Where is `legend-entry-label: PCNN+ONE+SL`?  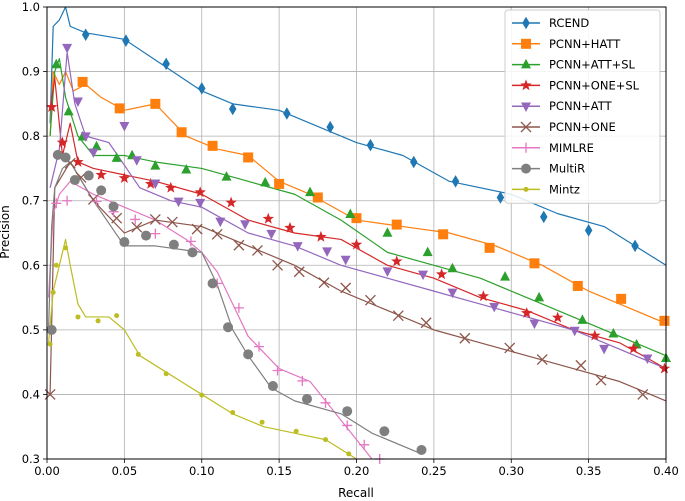 legend-entry-label: PCNN+ONE+SL is located at coordinates (594, 85).